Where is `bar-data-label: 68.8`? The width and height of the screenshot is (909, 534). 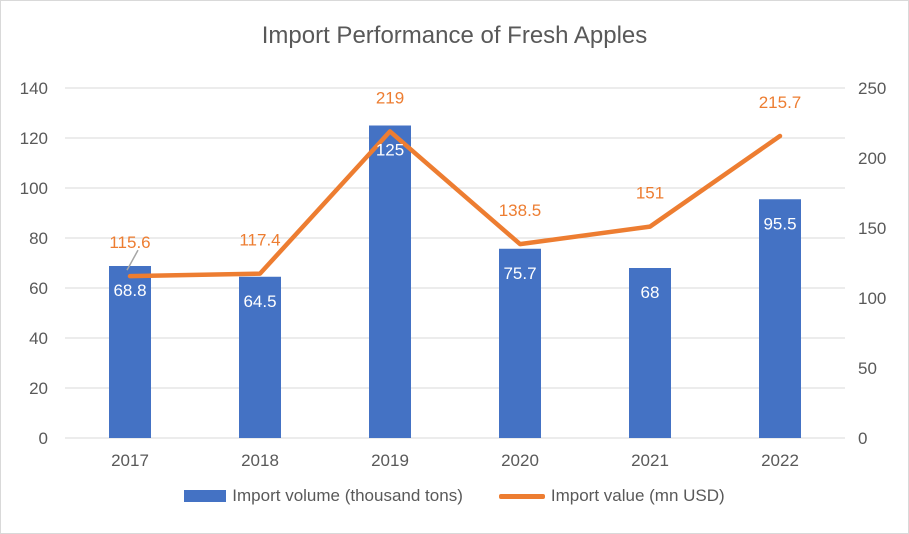 bar-data-label: 68.8 is located at coordinates (129, 290).